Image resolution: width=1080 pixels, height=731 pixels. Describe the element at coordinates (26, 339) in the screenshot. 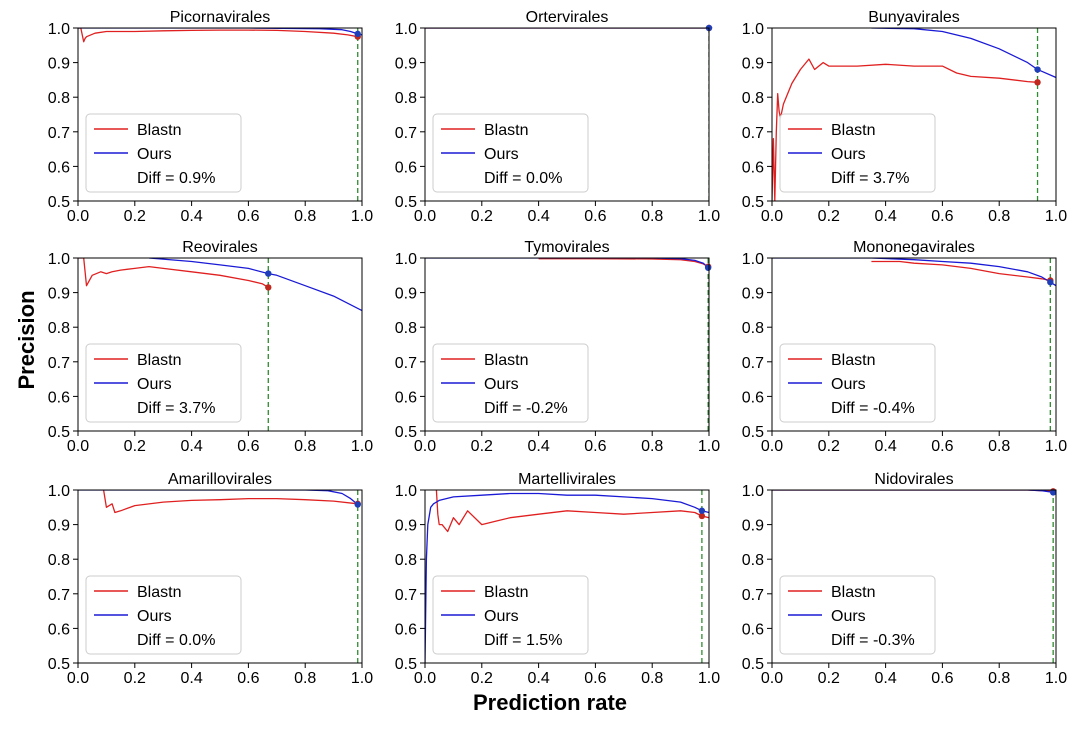

I see `figure-ylabel: Precision` at that location.